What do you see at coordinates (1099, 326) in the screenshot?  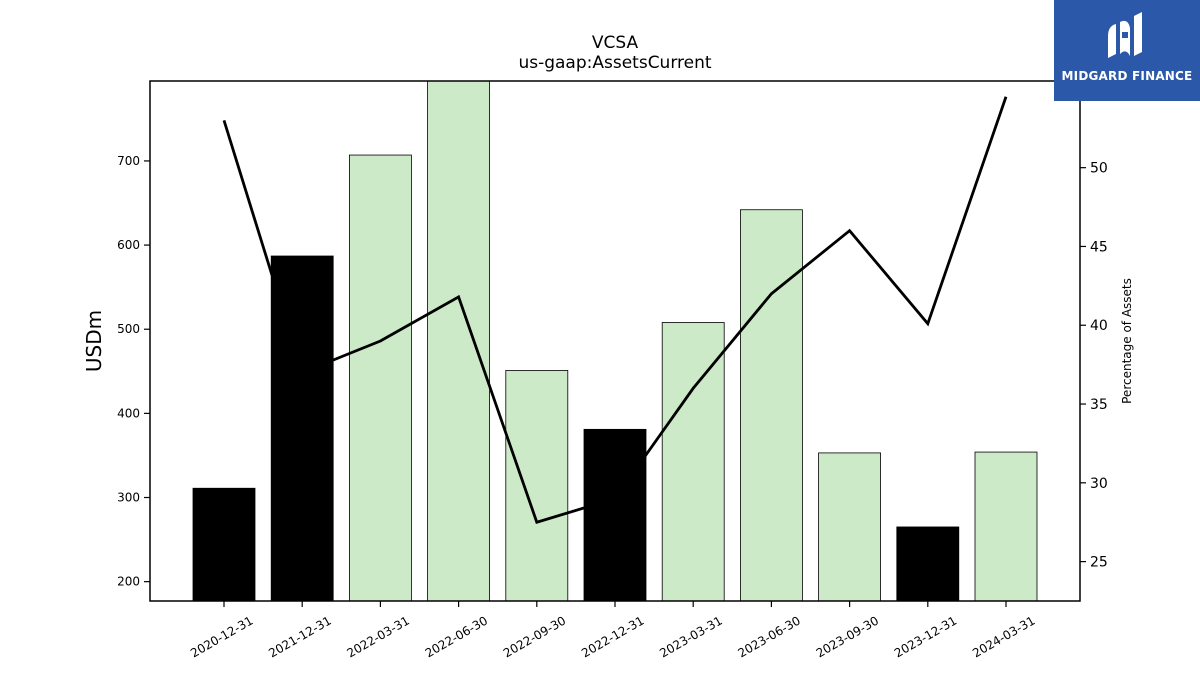 I see `y2-tick-label: 40` at bounding box center [1099, 326].